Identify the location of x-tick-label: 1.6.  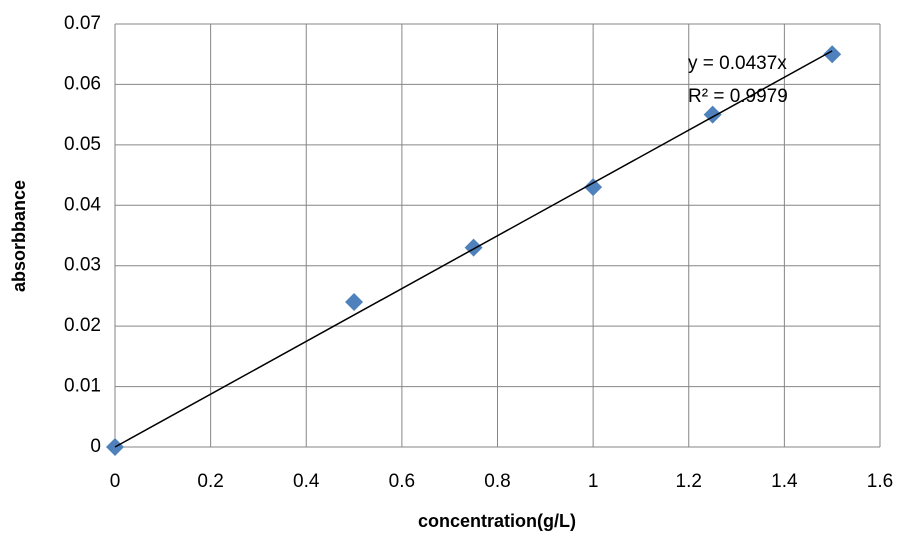
(880, 481).